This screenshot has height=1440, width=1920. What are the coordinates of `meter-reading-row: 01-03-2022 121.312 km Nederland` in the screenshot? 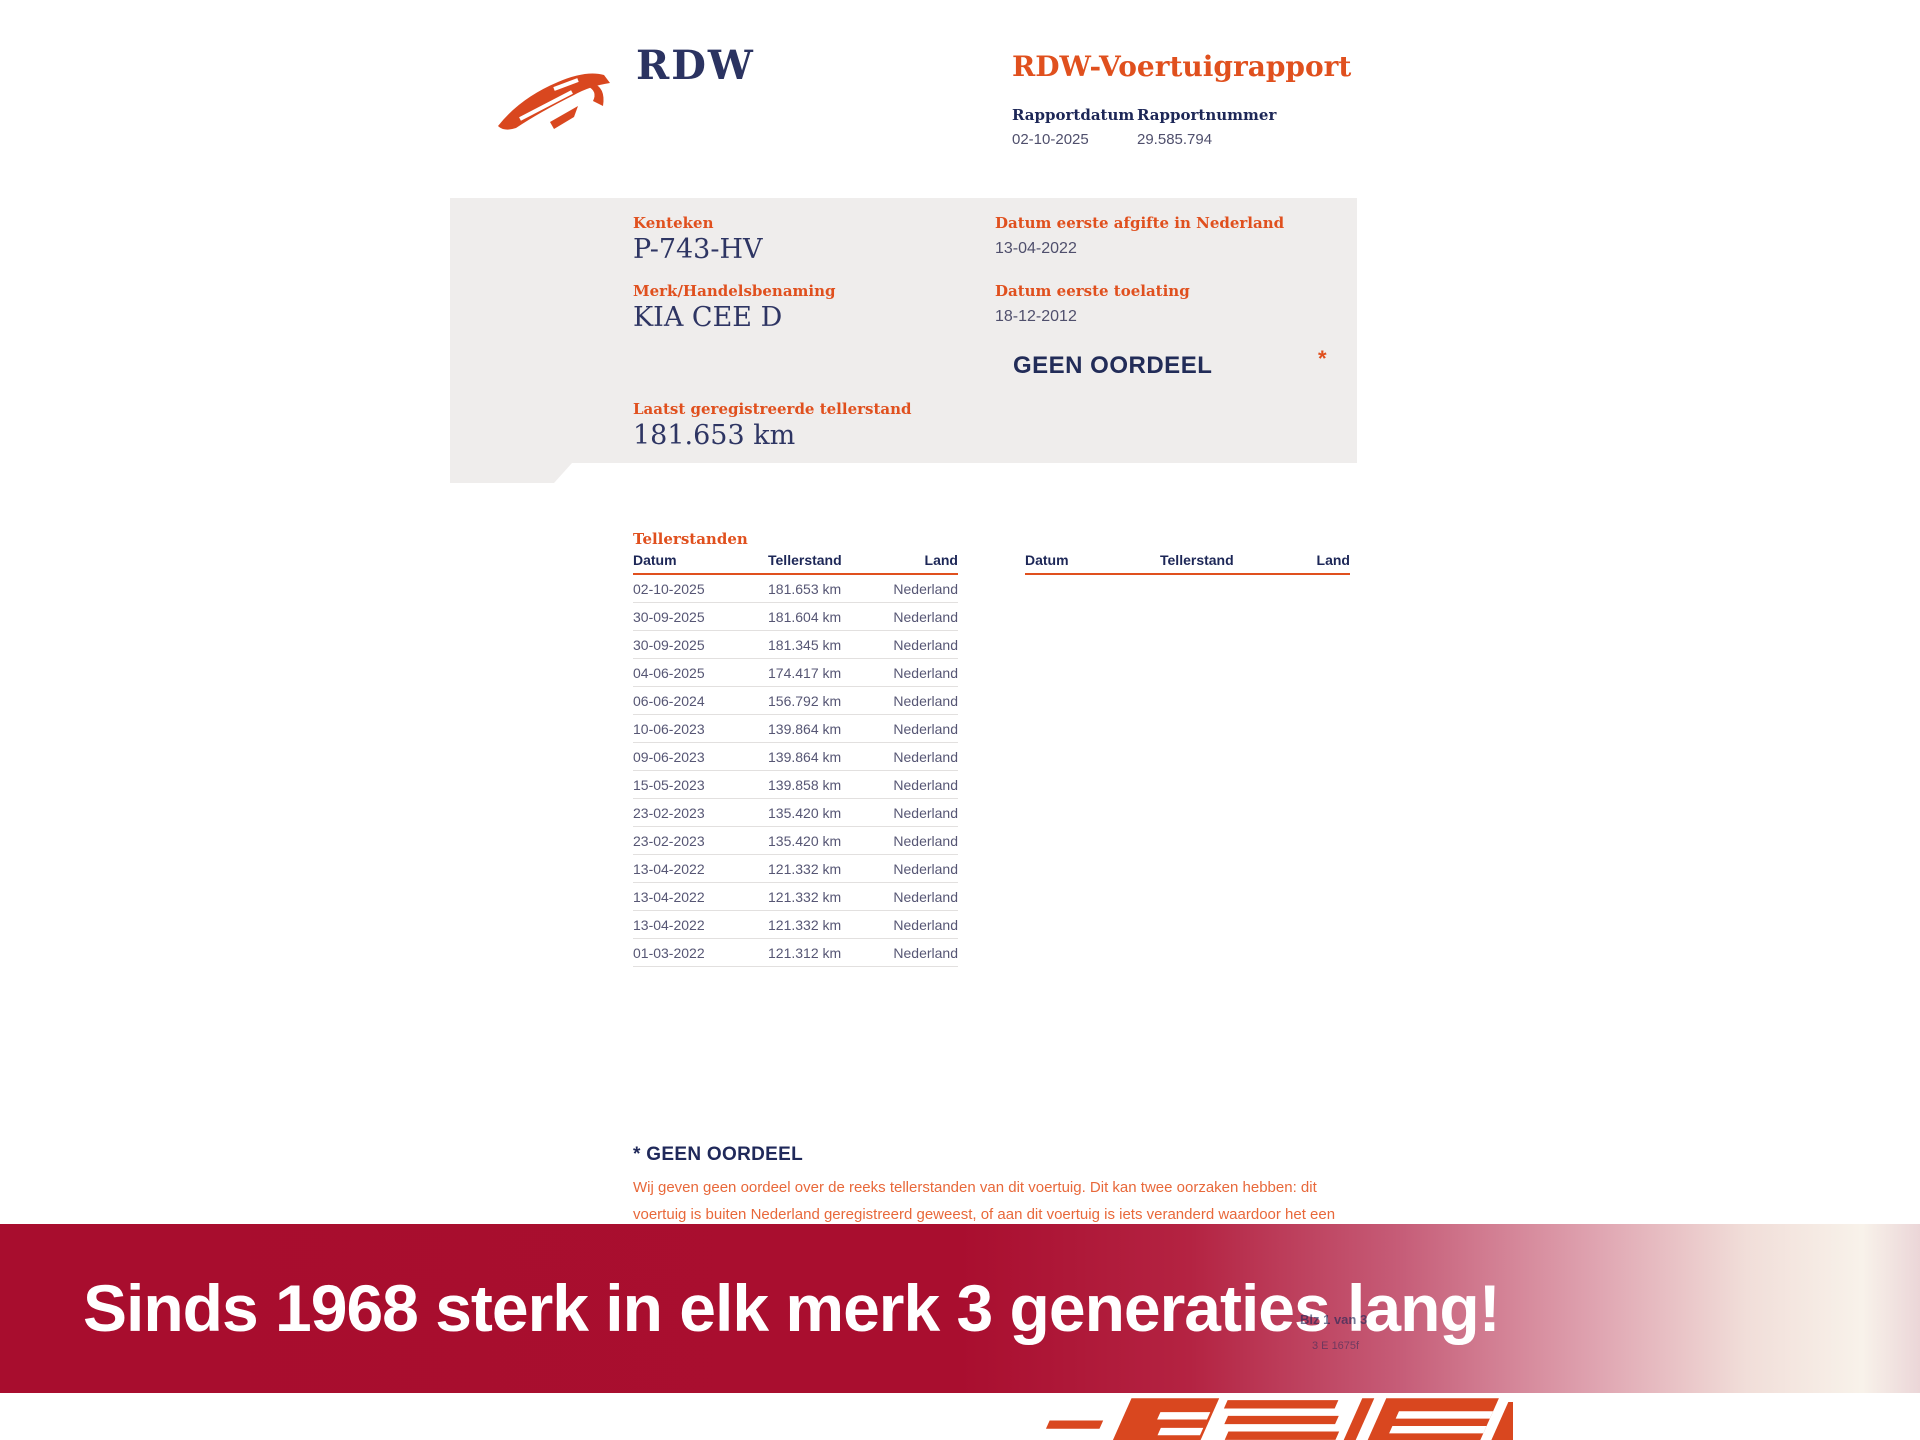 It's located at (795, 953).